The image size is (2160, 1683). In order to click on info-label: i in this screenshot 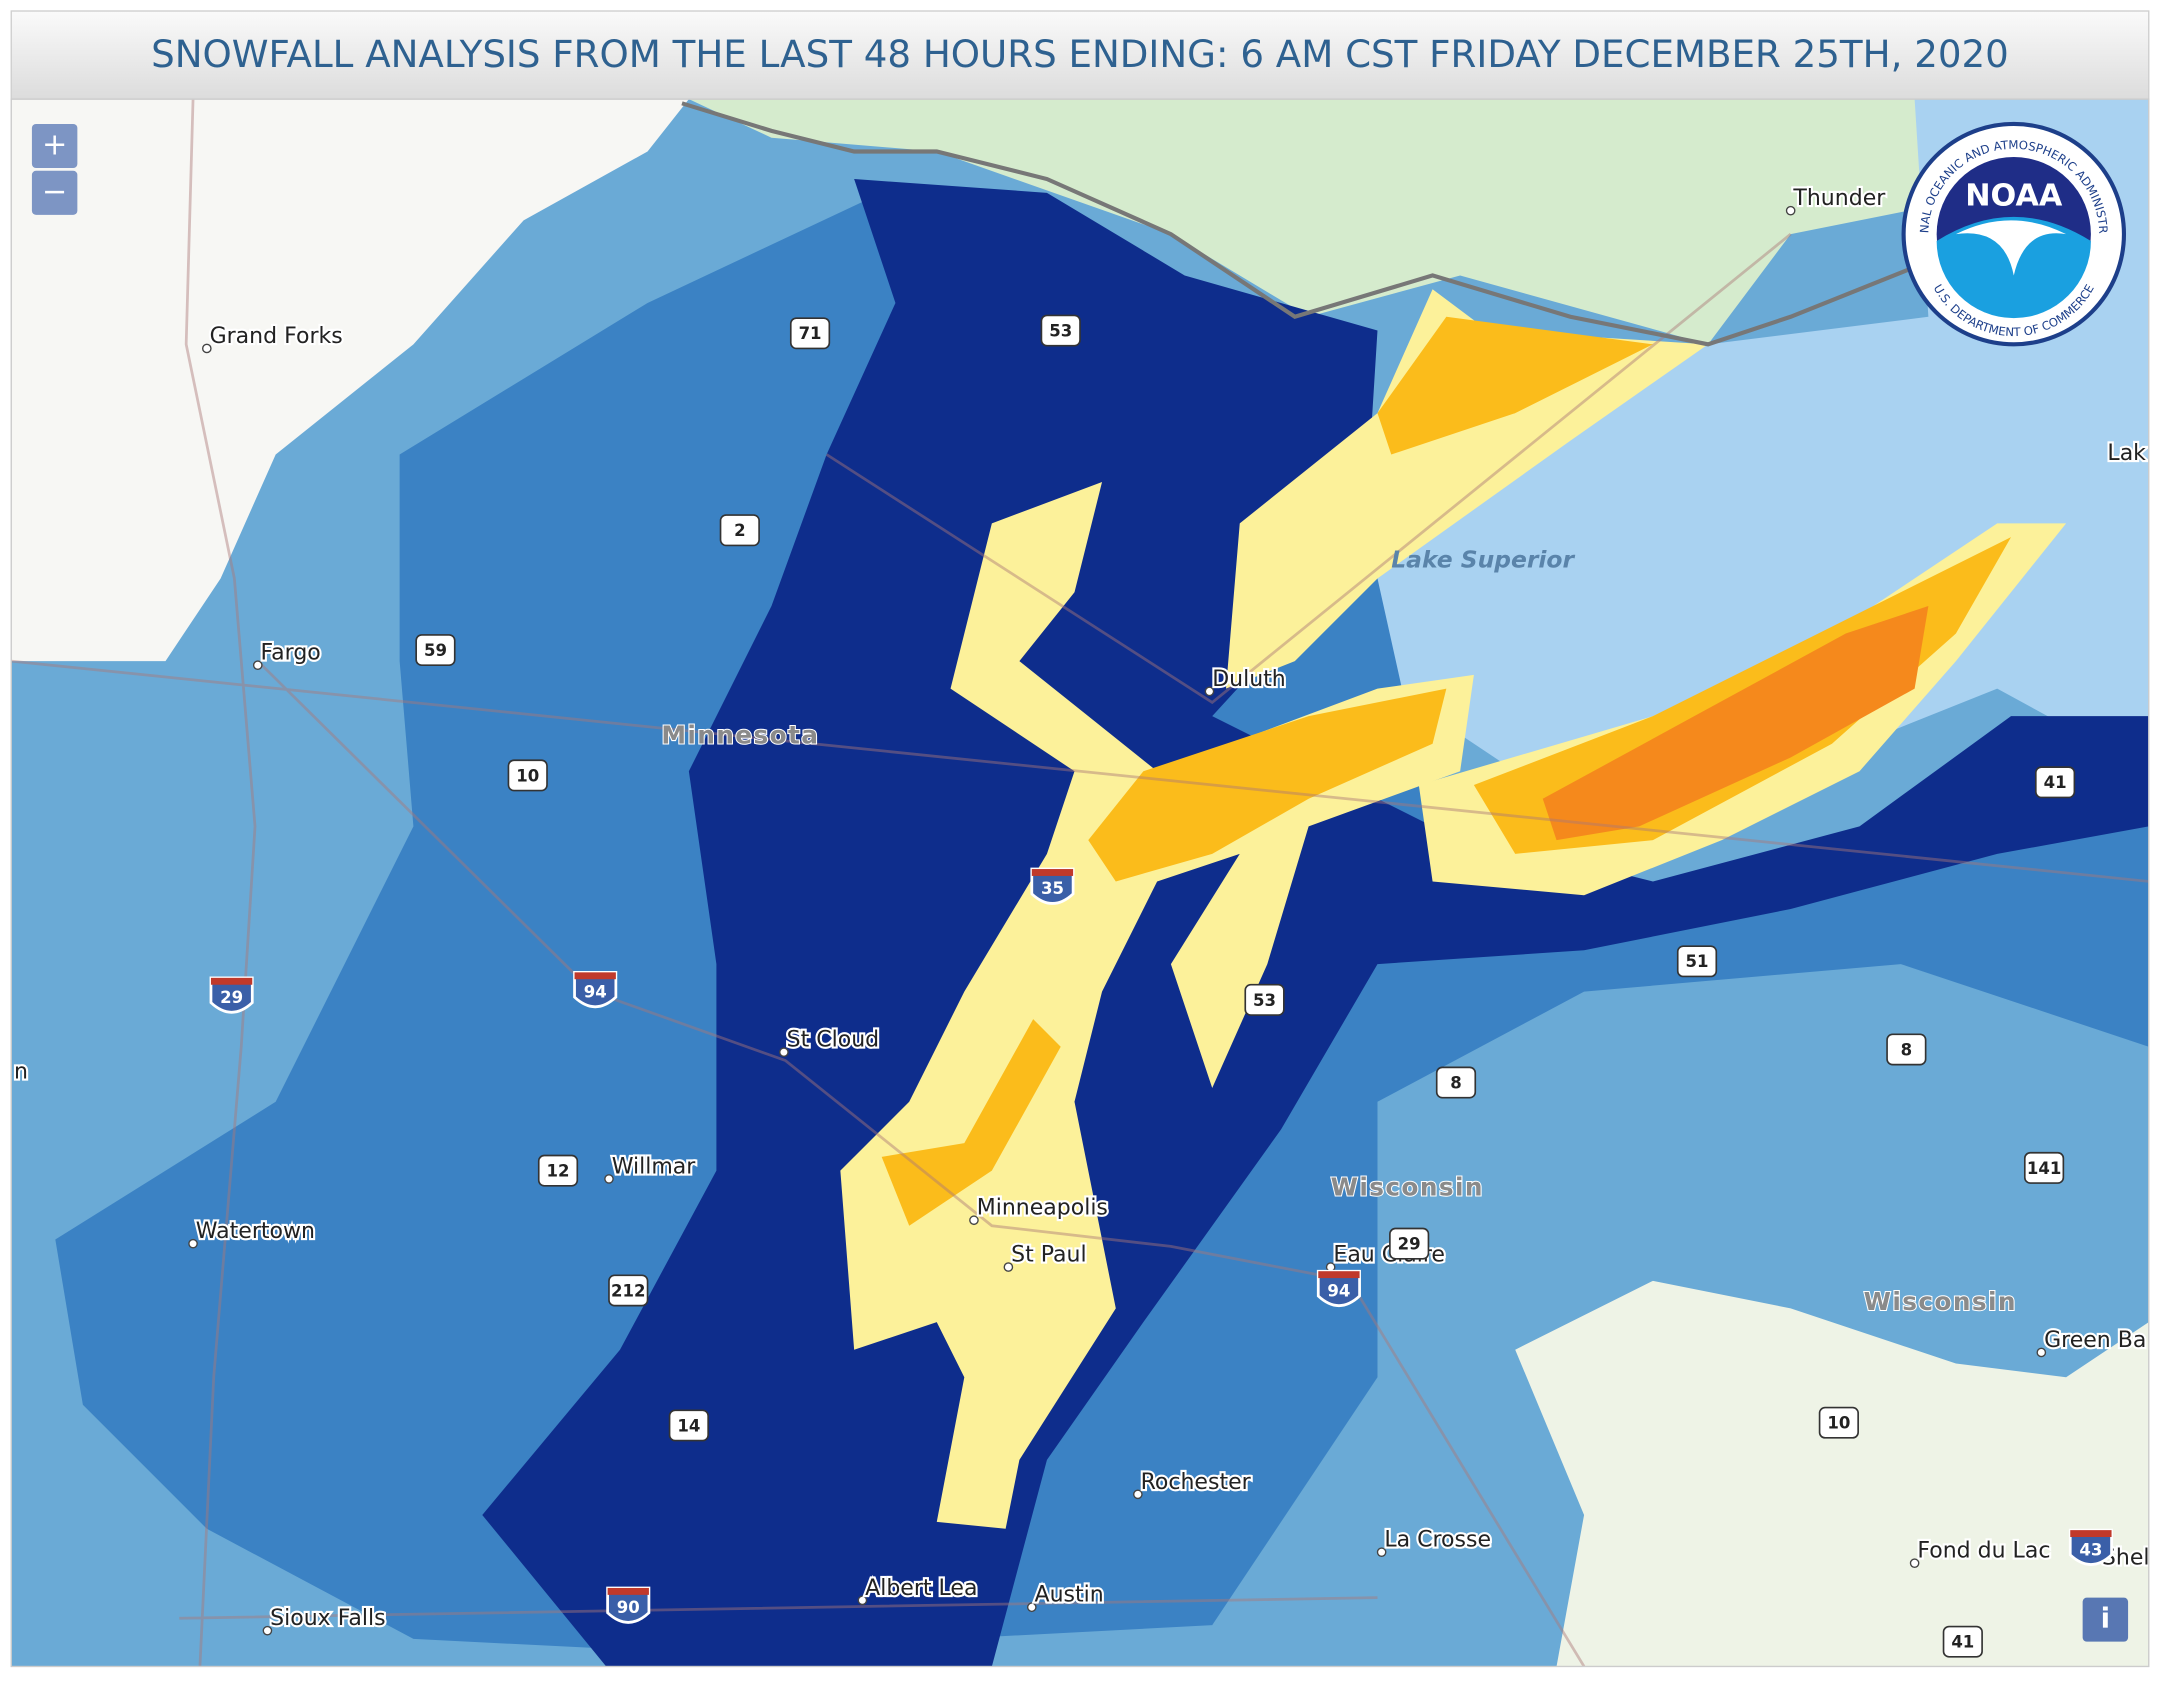, I will do `click(2105, 1619)`.